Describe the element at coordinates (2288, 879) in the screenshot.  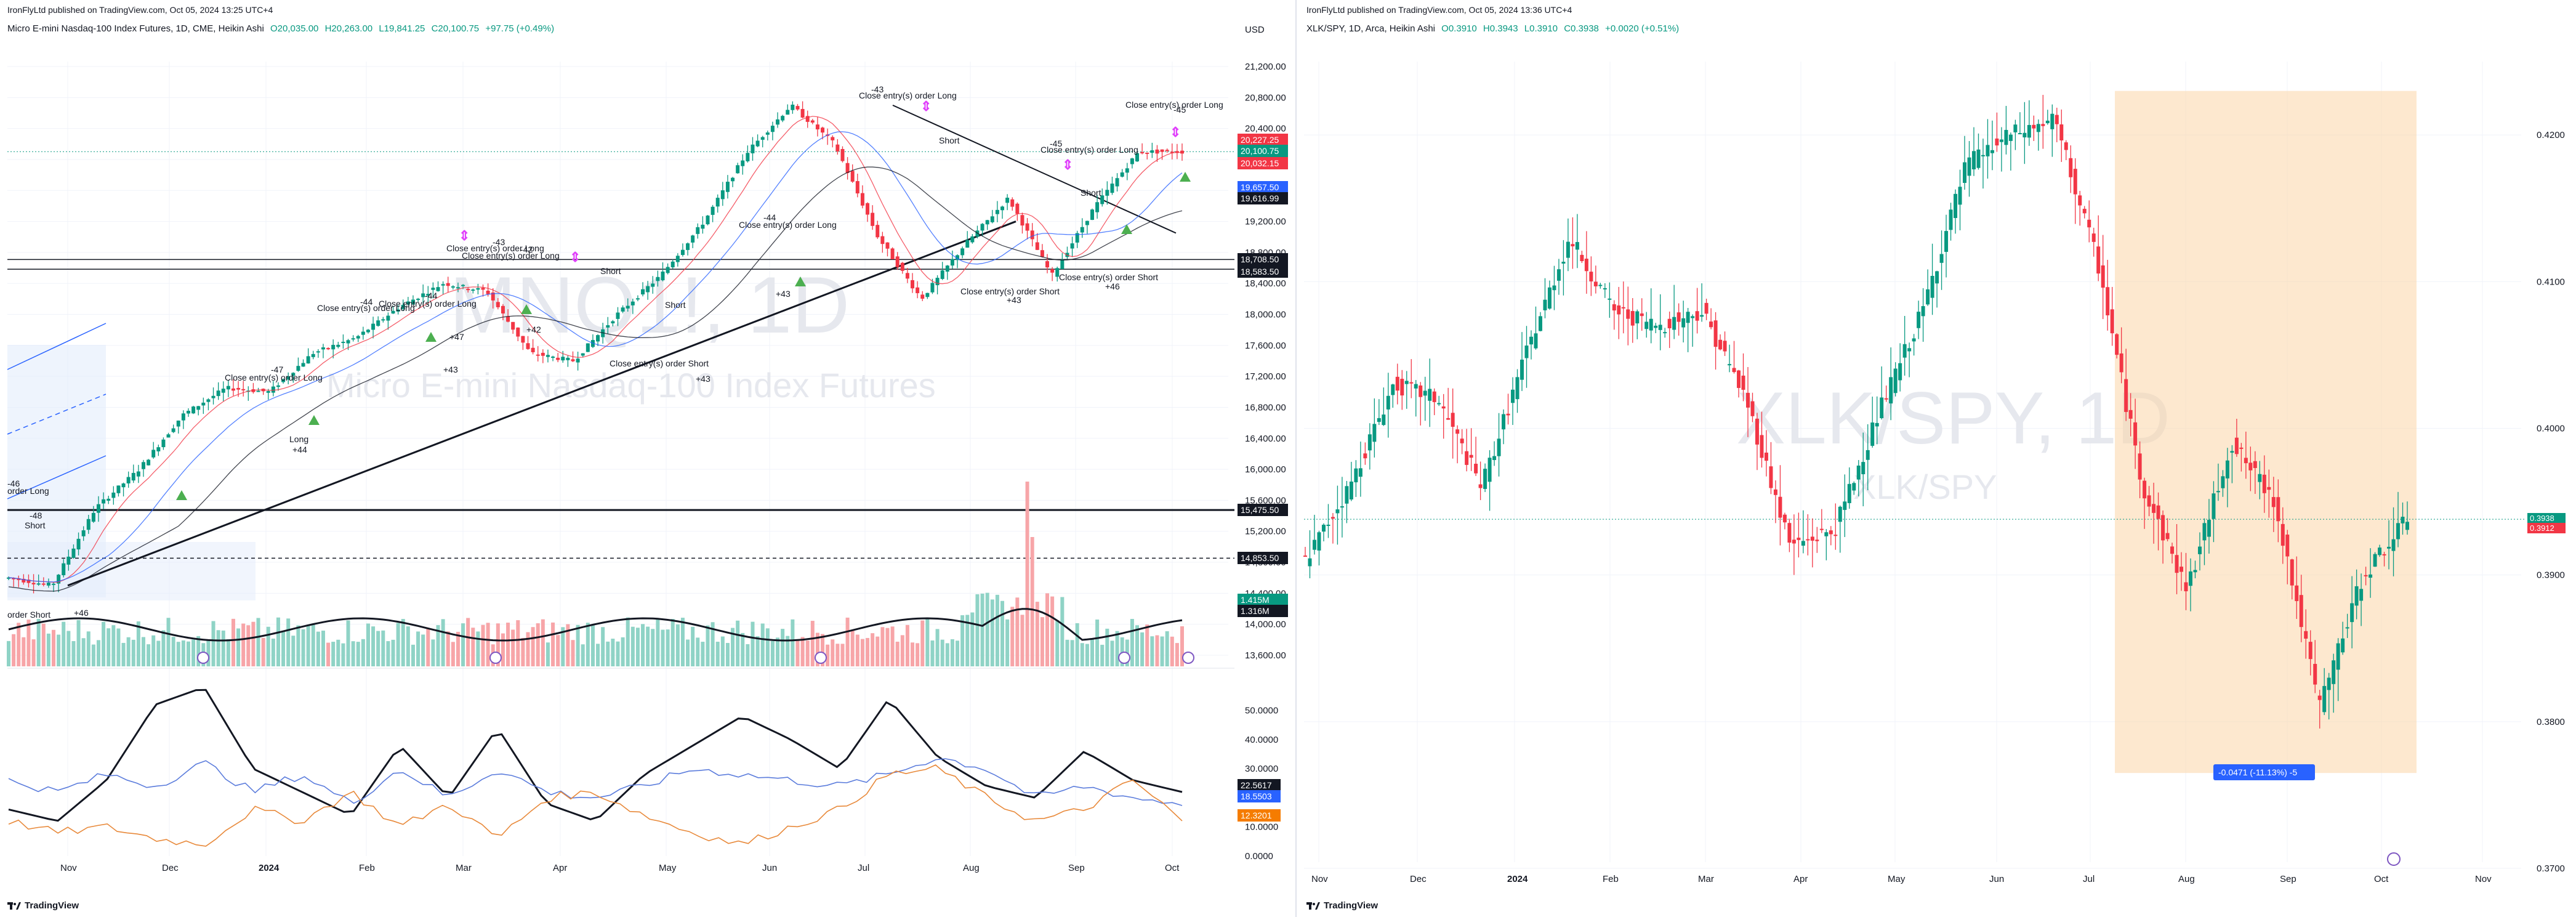
I see `time-tick-label: Sep` at that location.